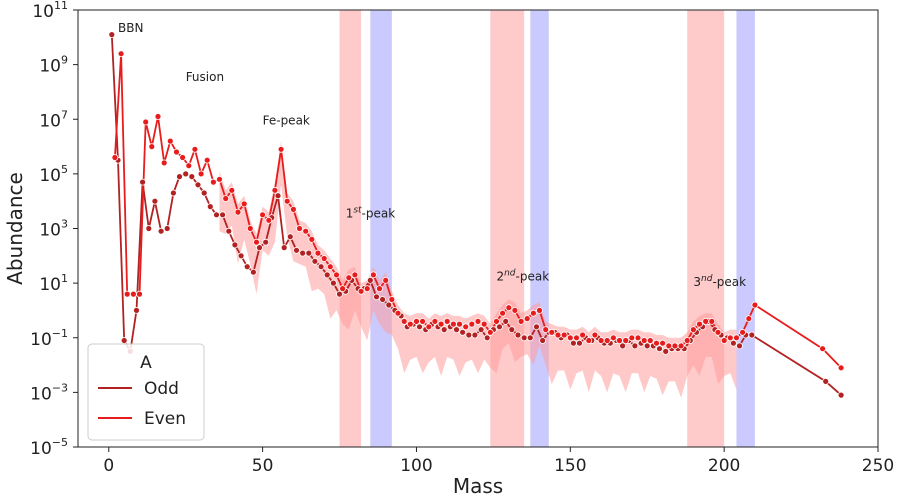  I want to click on x-tick-label-1: 50, so click(263, 466).